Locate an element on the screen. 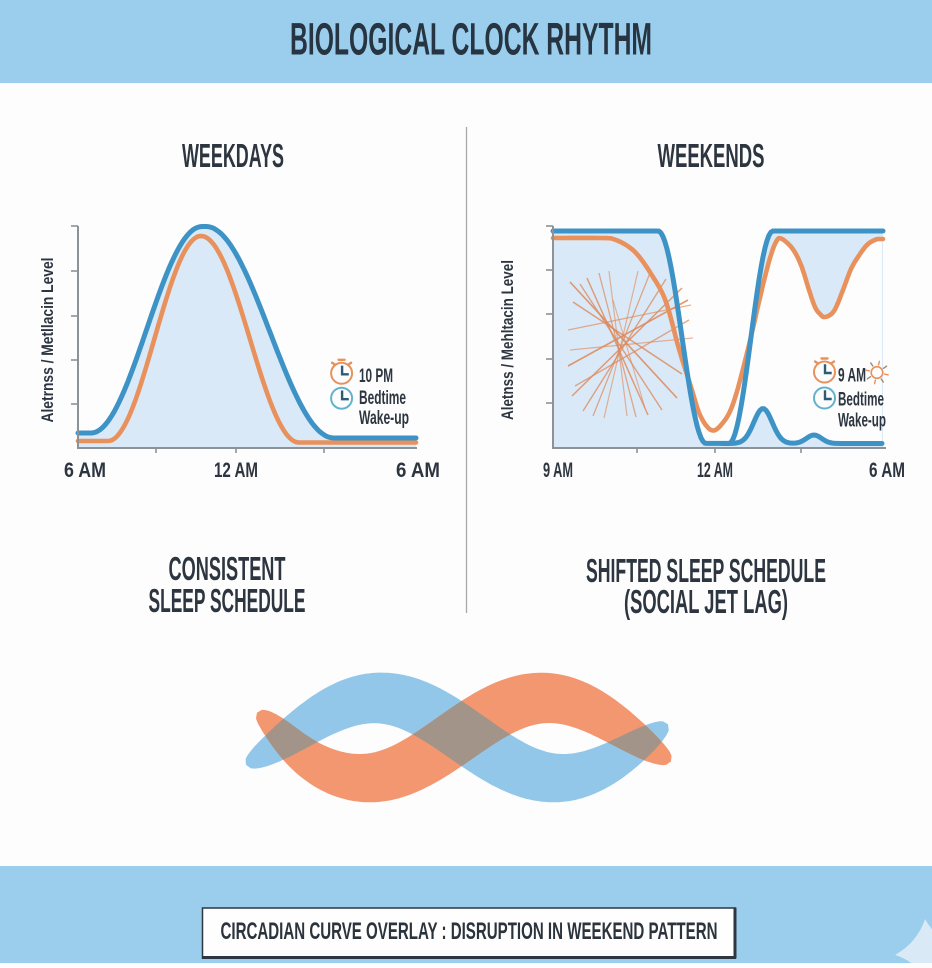 The height and width of the screenshot is (968, 932). svg-text: 10 PM is located at coordinates (376, 376).